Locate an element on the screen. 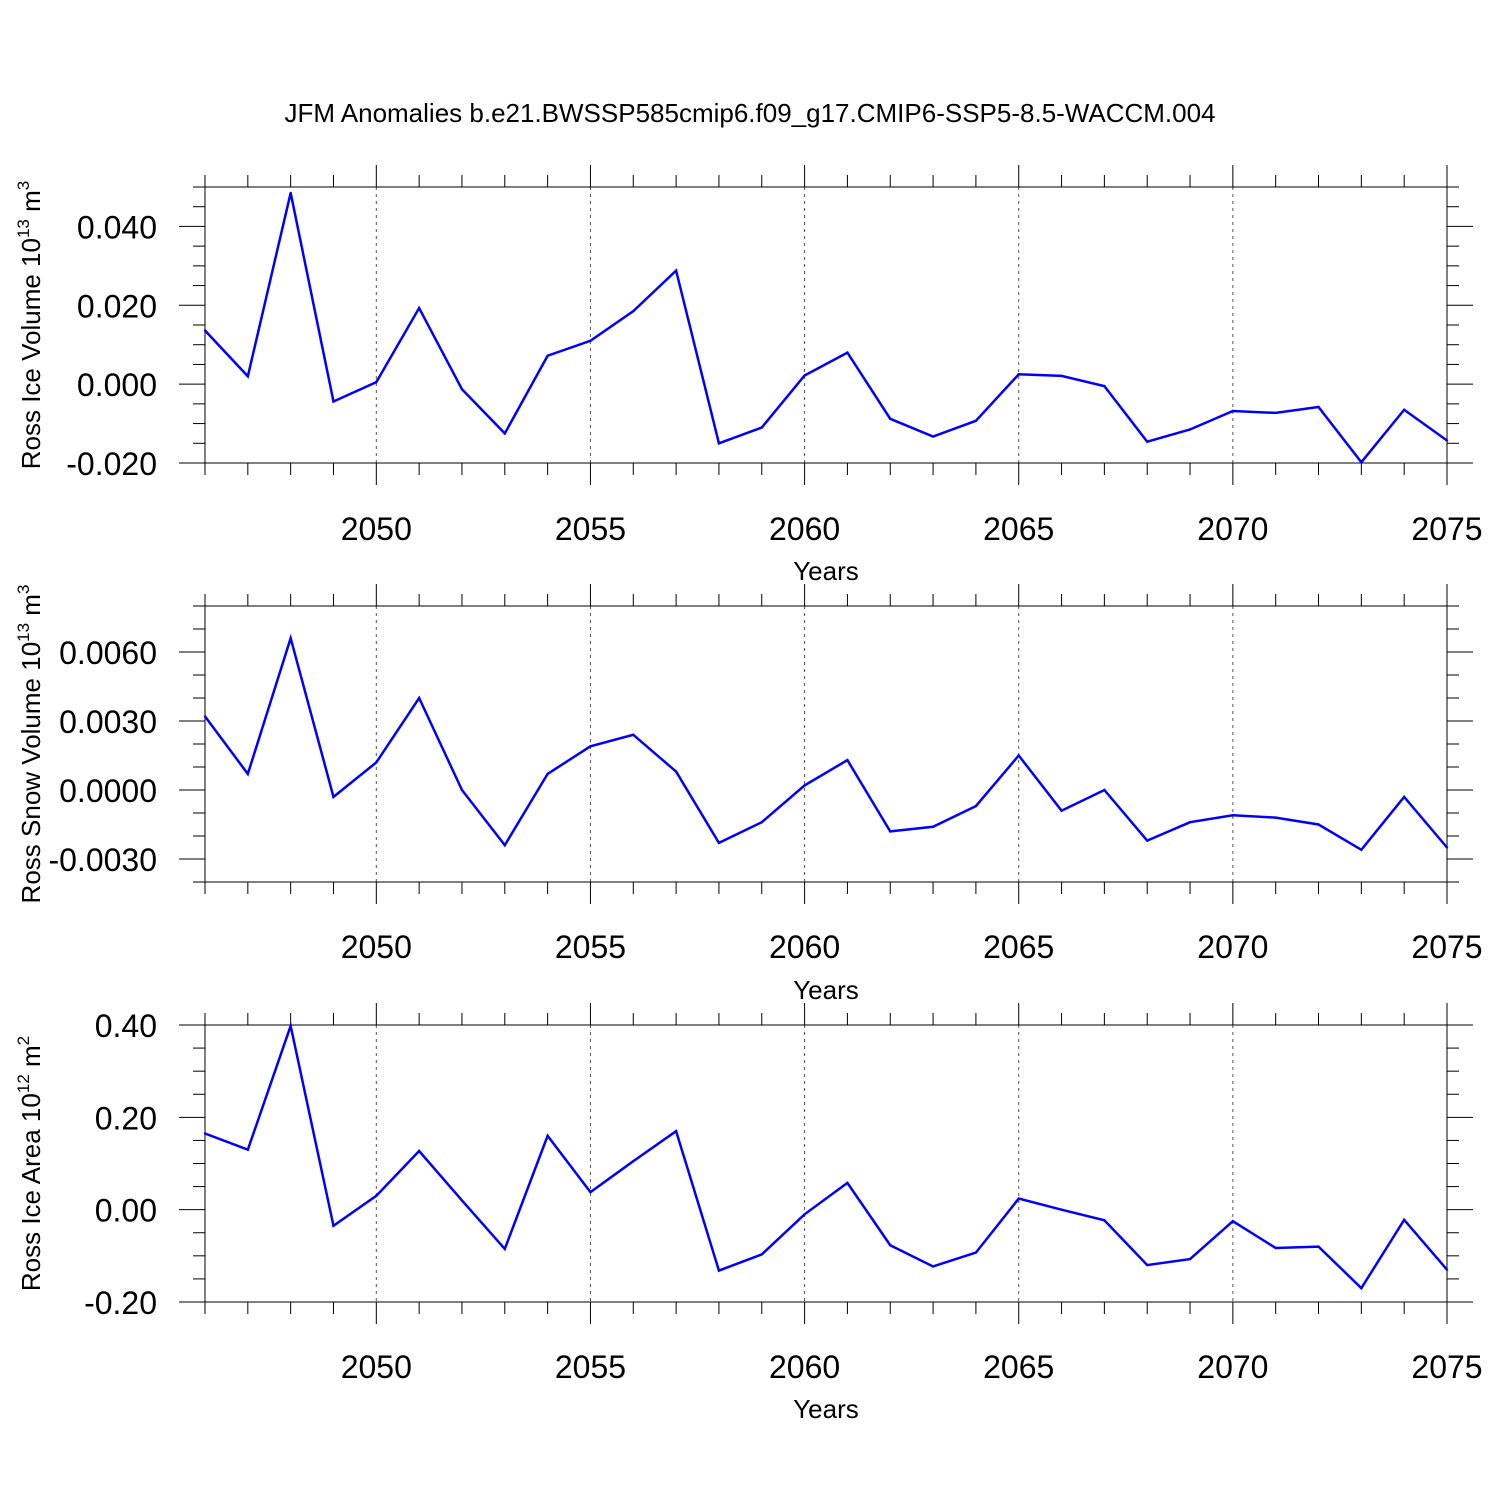 This screenshot has width=1500, height=1500. y-tick-label: -0.020 is located at coordinates (111, 464).